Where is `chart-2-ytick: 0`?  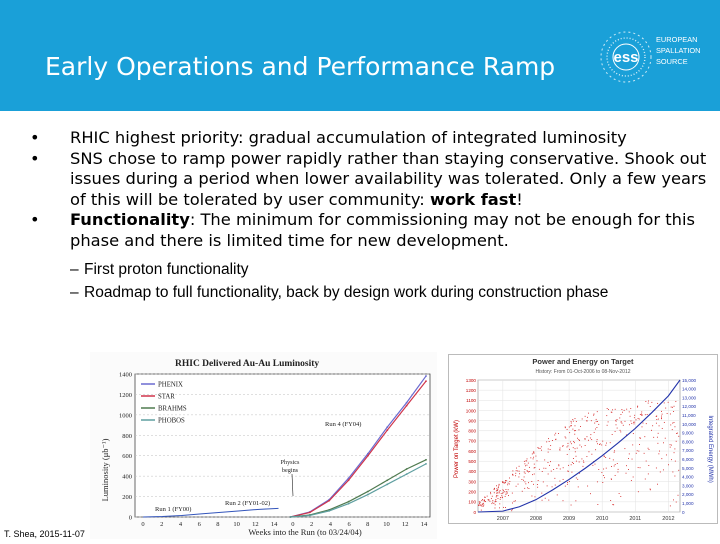
chart-2-ytick: 0 is located at coordinates (474, 512).